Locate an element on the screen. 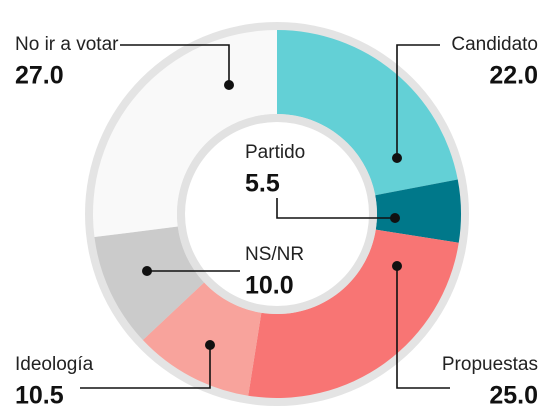 The height and width of the screenshot is (408, 548). category-label: Candidato is located at coordinates (494, 44).